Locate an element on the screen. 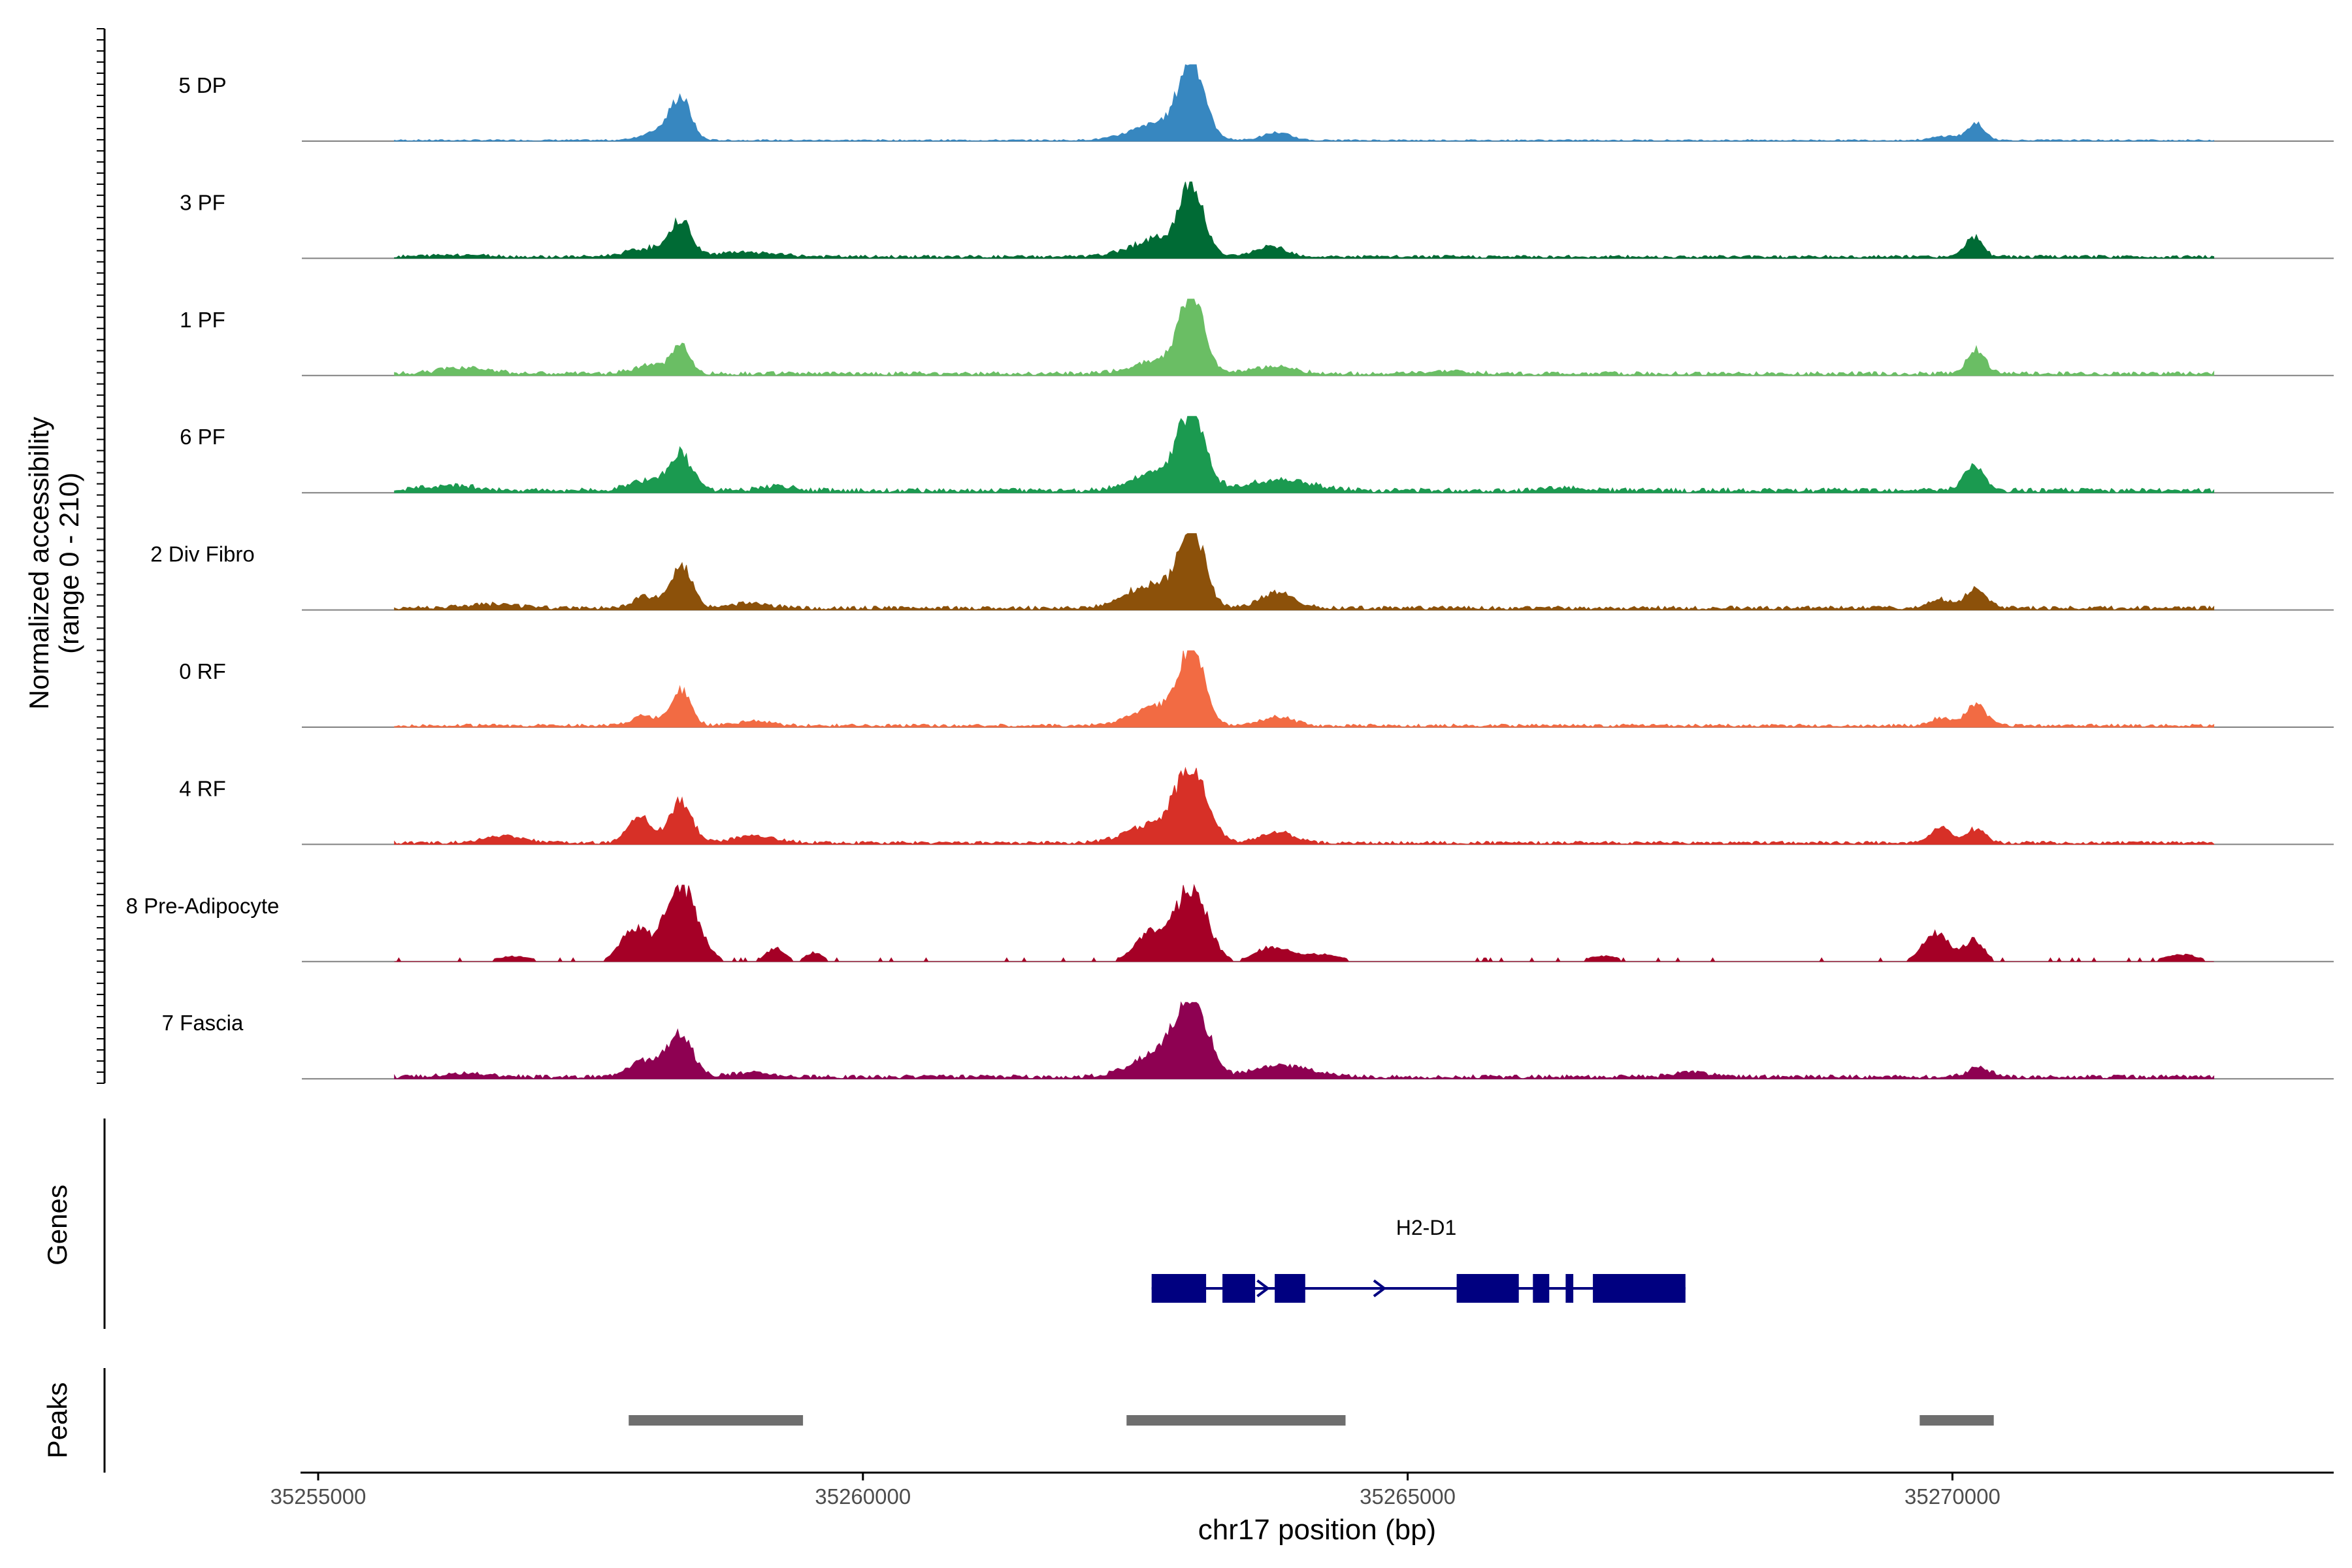  track-label: 1 PF is located at coordinates (202, 320).